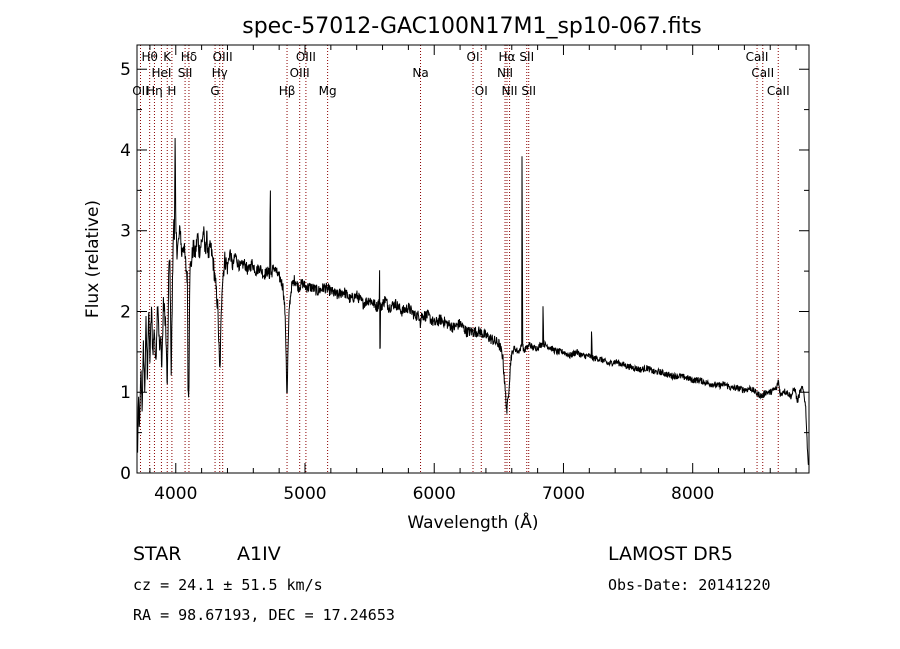 This screenshot has width=900, height=649. Describe the element at coordinates (420, 73) in the screenshot. I see `spectral-line-label: Na` at that location.